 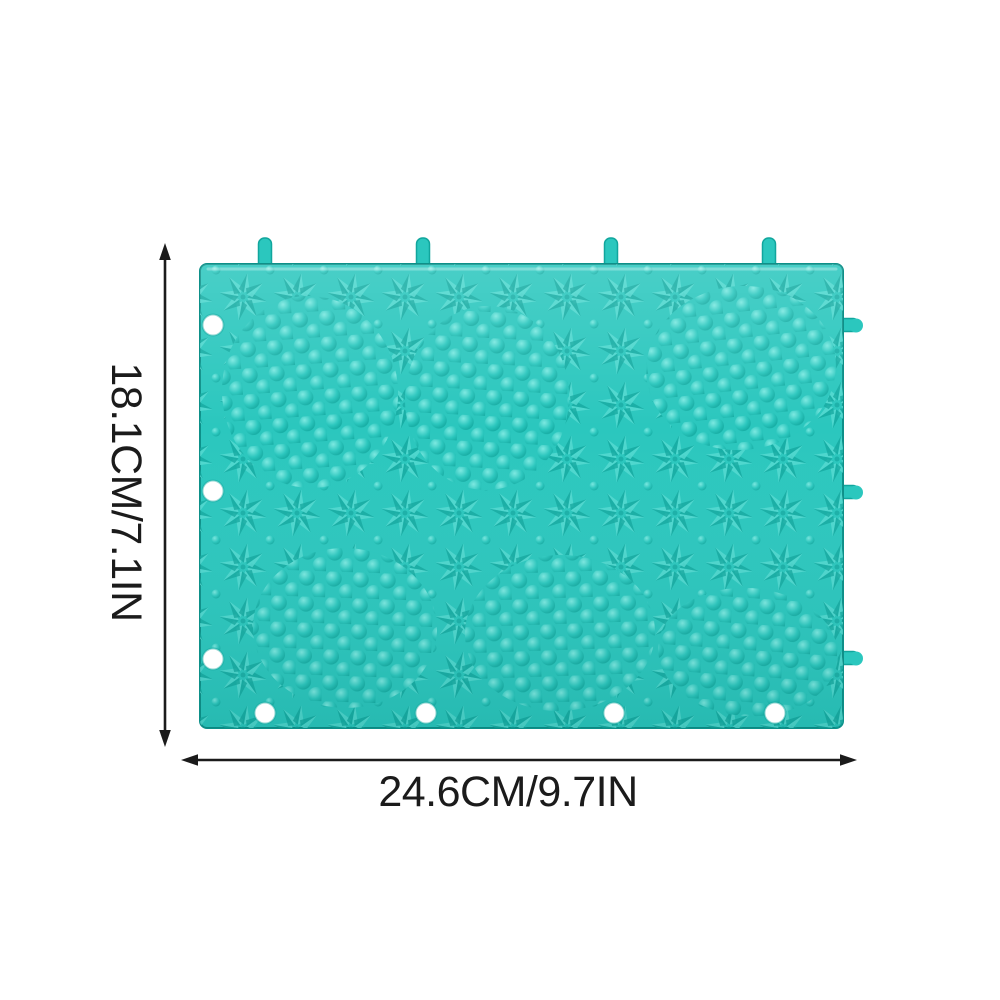 I want to click on height-dimension-annotation: 18.1CM/7.1IN, so click(x=136, y=495).